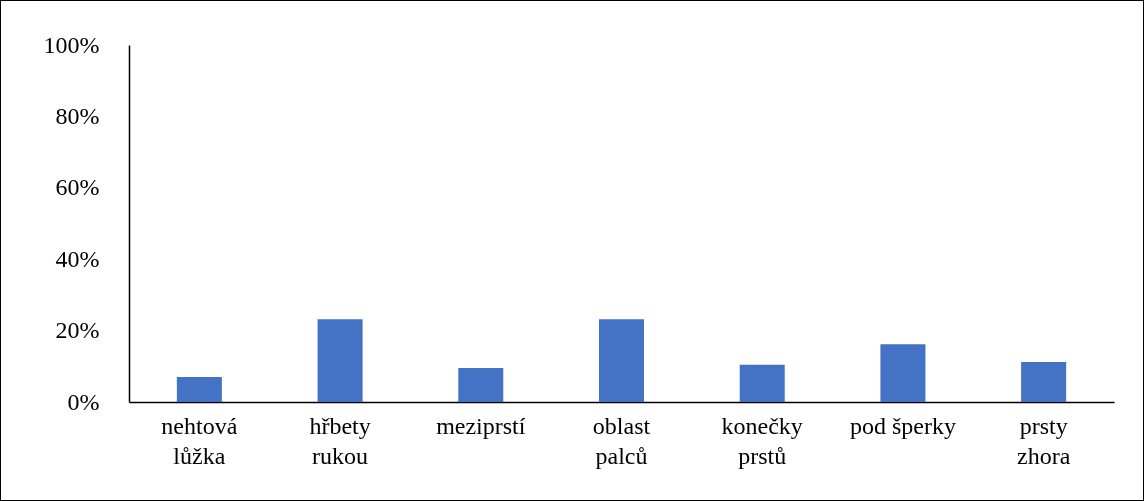 This screenshot has height=501, width=1144. Describe the element at coordinates (83, 401) in the screenshot. I see `y-tick-label: 0%` at that location.